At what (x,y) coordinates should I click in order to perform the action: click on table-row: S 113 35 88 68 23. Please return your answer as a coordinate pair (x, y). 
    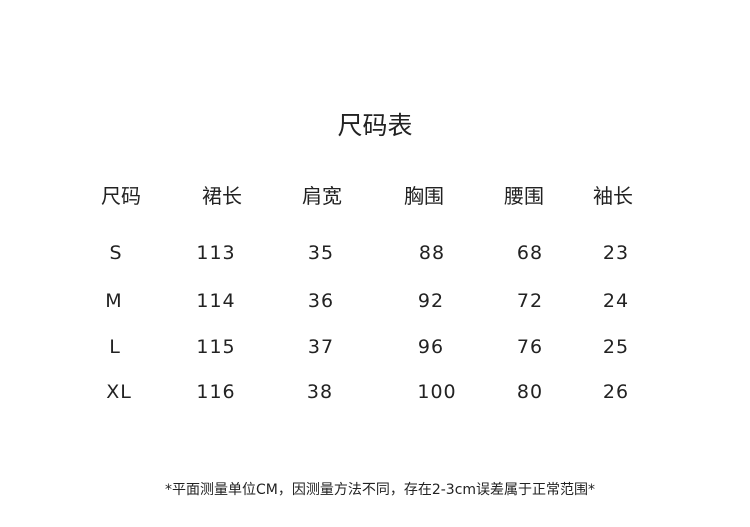
    Looking at the image, I should click on (375, 253).